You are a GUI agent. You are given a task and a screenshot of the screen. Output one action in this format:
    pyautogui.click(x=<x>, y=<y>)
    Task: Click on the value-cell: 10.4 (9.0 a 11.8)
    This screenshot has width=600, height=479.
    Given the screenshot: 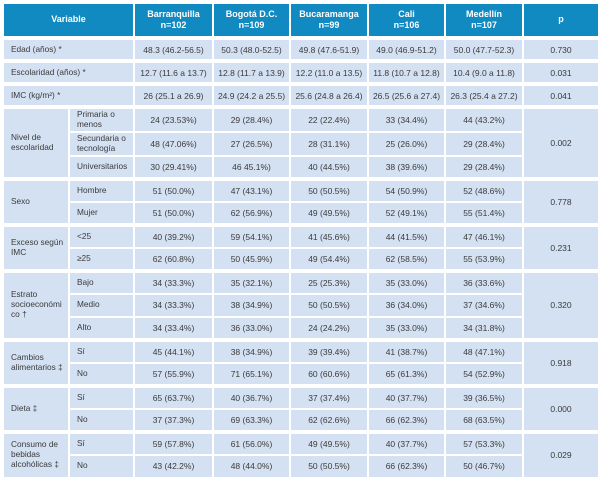 What is the action you would take?
    pyautogui.click(x=484, y=72)
    